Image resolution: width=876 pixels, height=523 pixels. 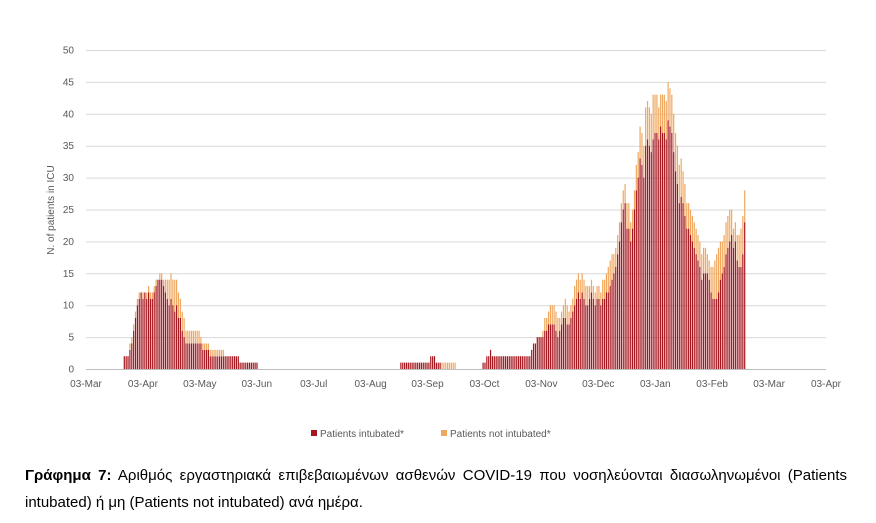 What do you see at coordinates (69, 242) in the screenshot?
I see `y-tick-label: 20` at bounding box center [69, 242].